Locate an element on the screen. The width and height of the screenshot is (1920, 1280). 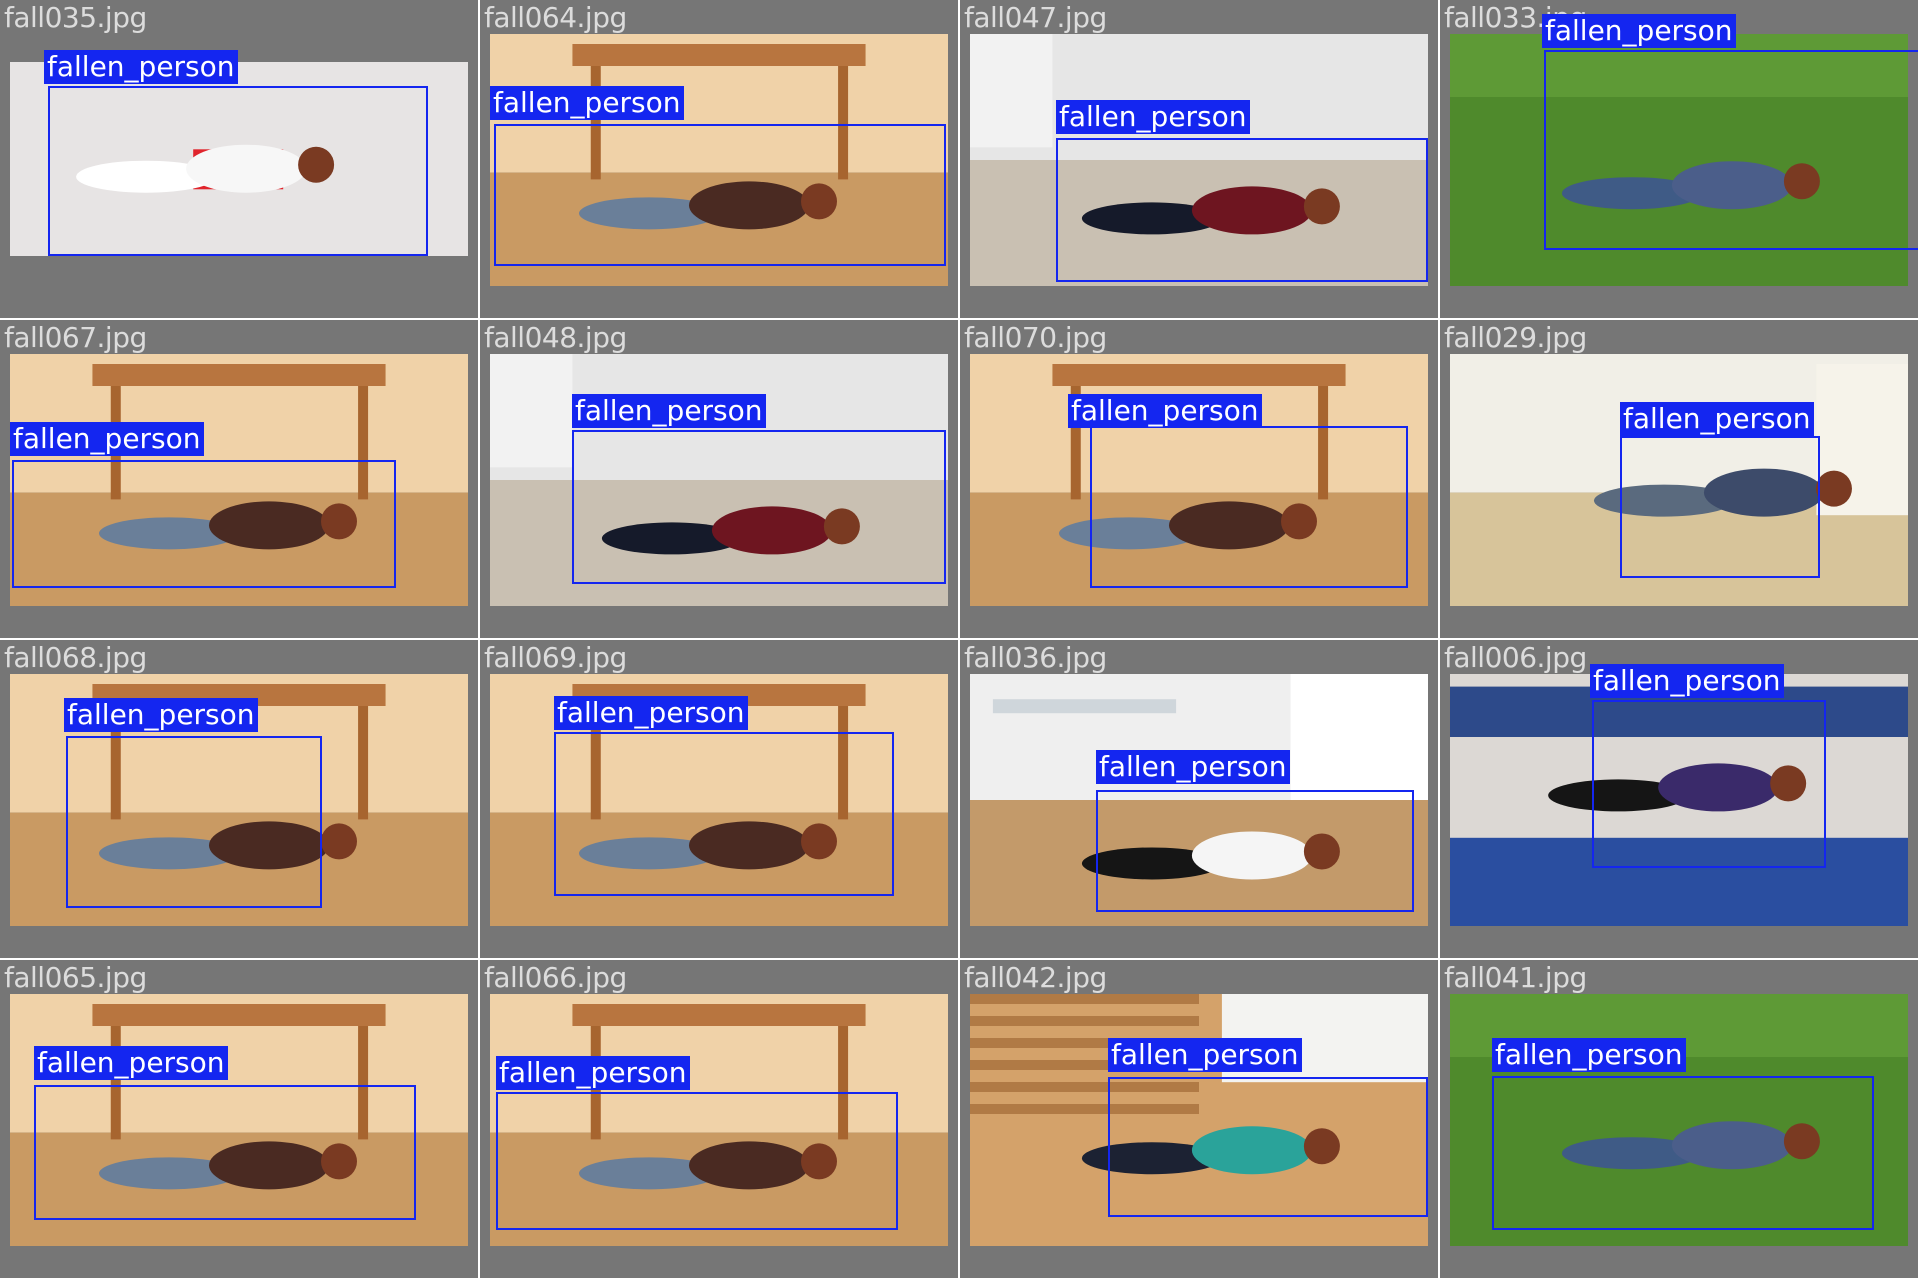
tile-filename: fall068.jpg is located at coordinates (75, 657).